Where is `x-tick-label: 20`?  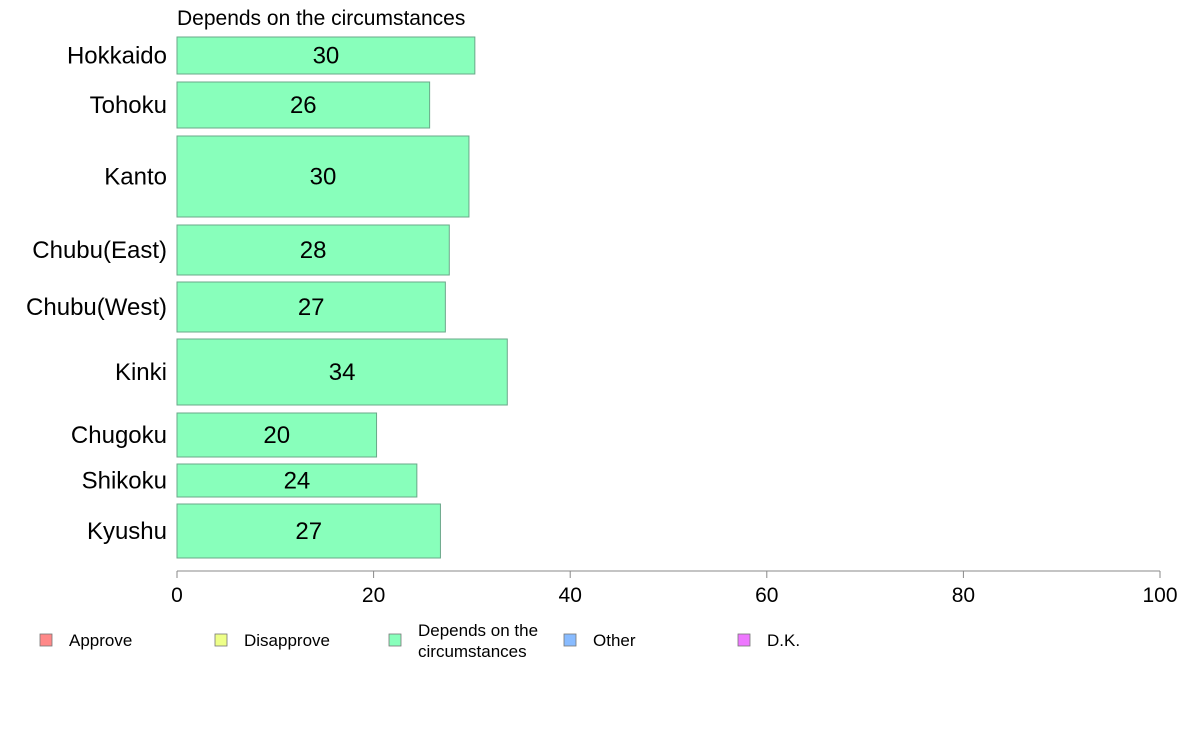
x-tick-label: 20 is located at coordinates (373, 595).